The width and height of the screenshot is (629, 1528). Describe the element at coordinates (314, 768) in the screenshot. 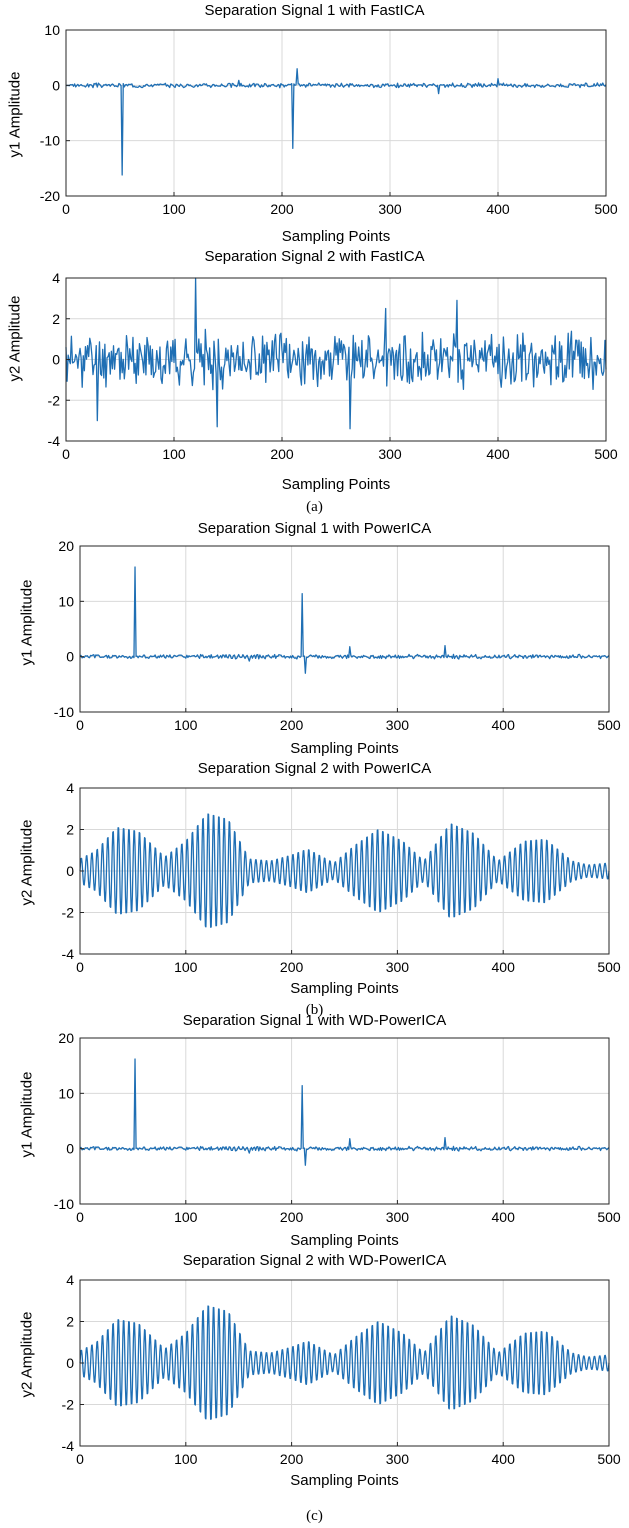

I see `chart-title: Separation Signal 2 with PowerICA` at that location.